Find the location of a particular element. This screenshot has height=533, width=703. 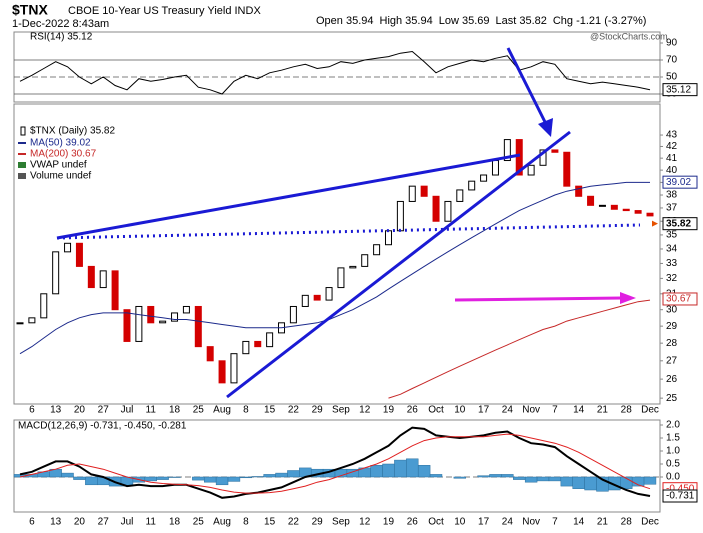

quote-item: Chg -1.21 (-3.27%) is located at coordinates (600, 21).